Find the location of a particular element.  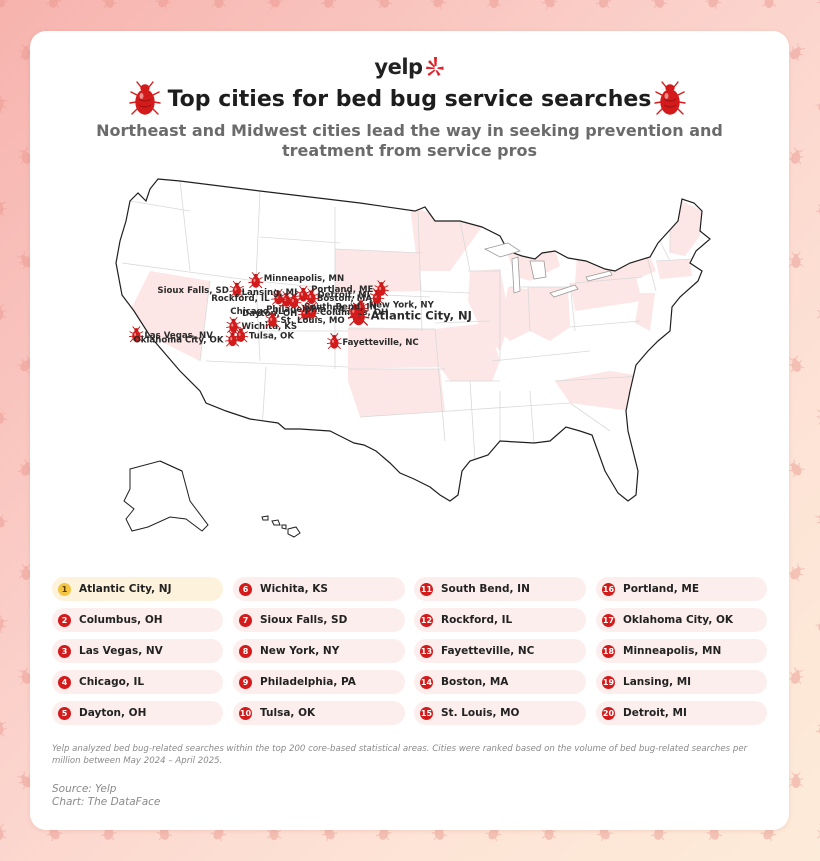

state-south-dakota is located at coordinates (378, 271).